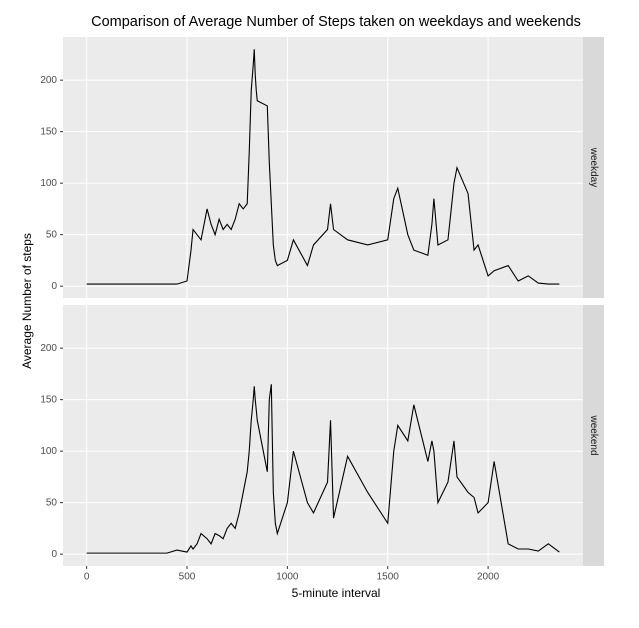 The height and width of the screenshot is (628, 639). What do you see at coordinates (87, 577) in the screenshot?
I see `x-tick-label: 0` at bounding box center [87, 577].